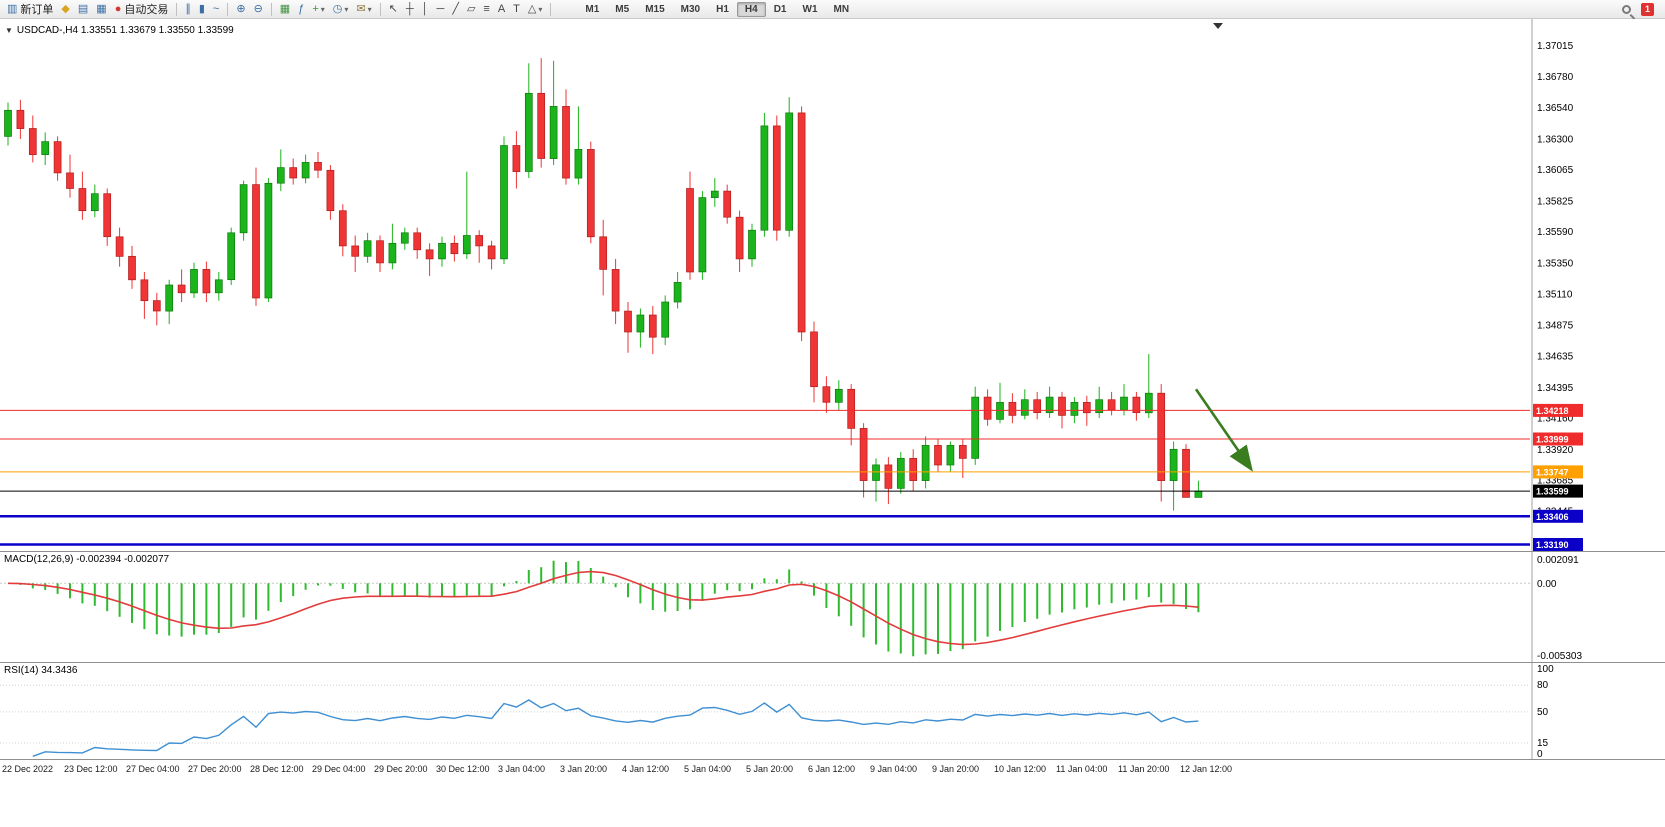  Describe the element at coordinates (1555, 388) in the screenshot. I see `svg-text: 1.34395` at that location.